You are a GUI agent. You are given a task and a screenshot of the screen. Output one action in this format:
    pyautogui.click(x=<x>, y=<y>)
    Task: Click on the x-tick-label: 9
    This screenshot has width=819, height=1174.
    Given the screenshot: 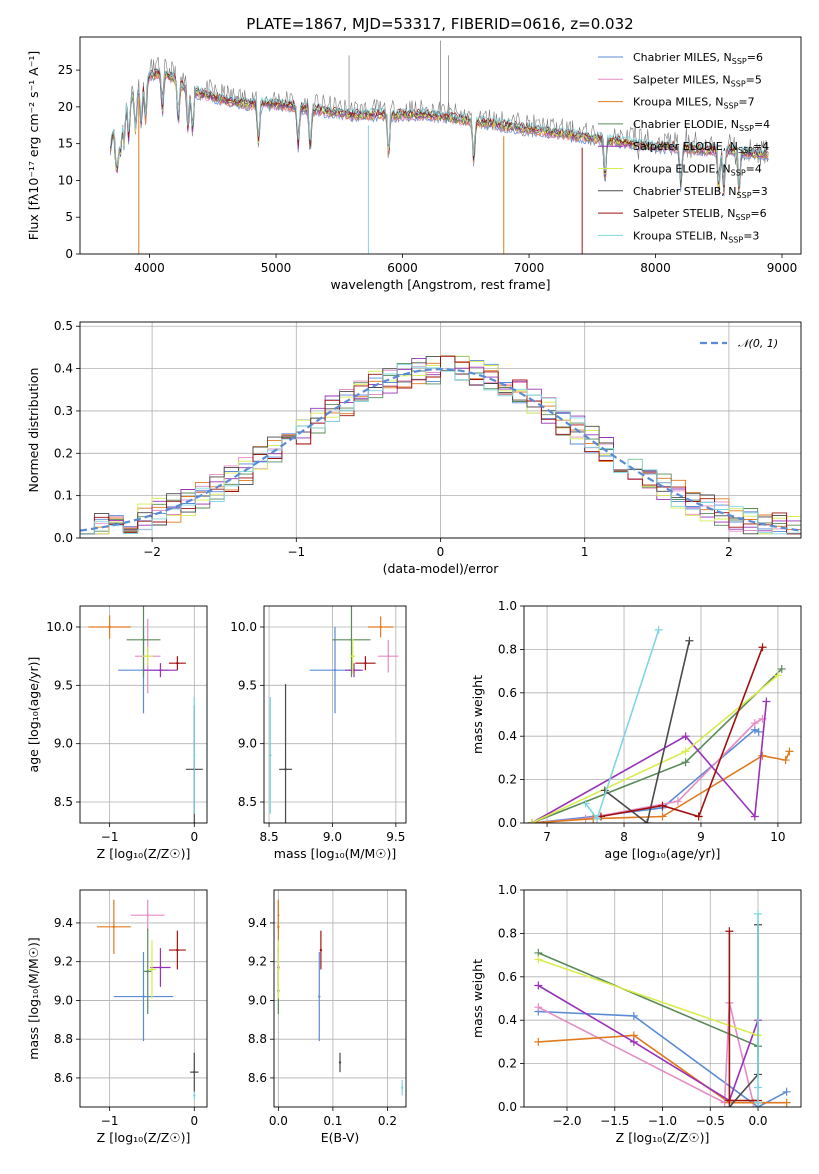 What is the action you would take?
    pyautogui.click(x=701, y=837)
    